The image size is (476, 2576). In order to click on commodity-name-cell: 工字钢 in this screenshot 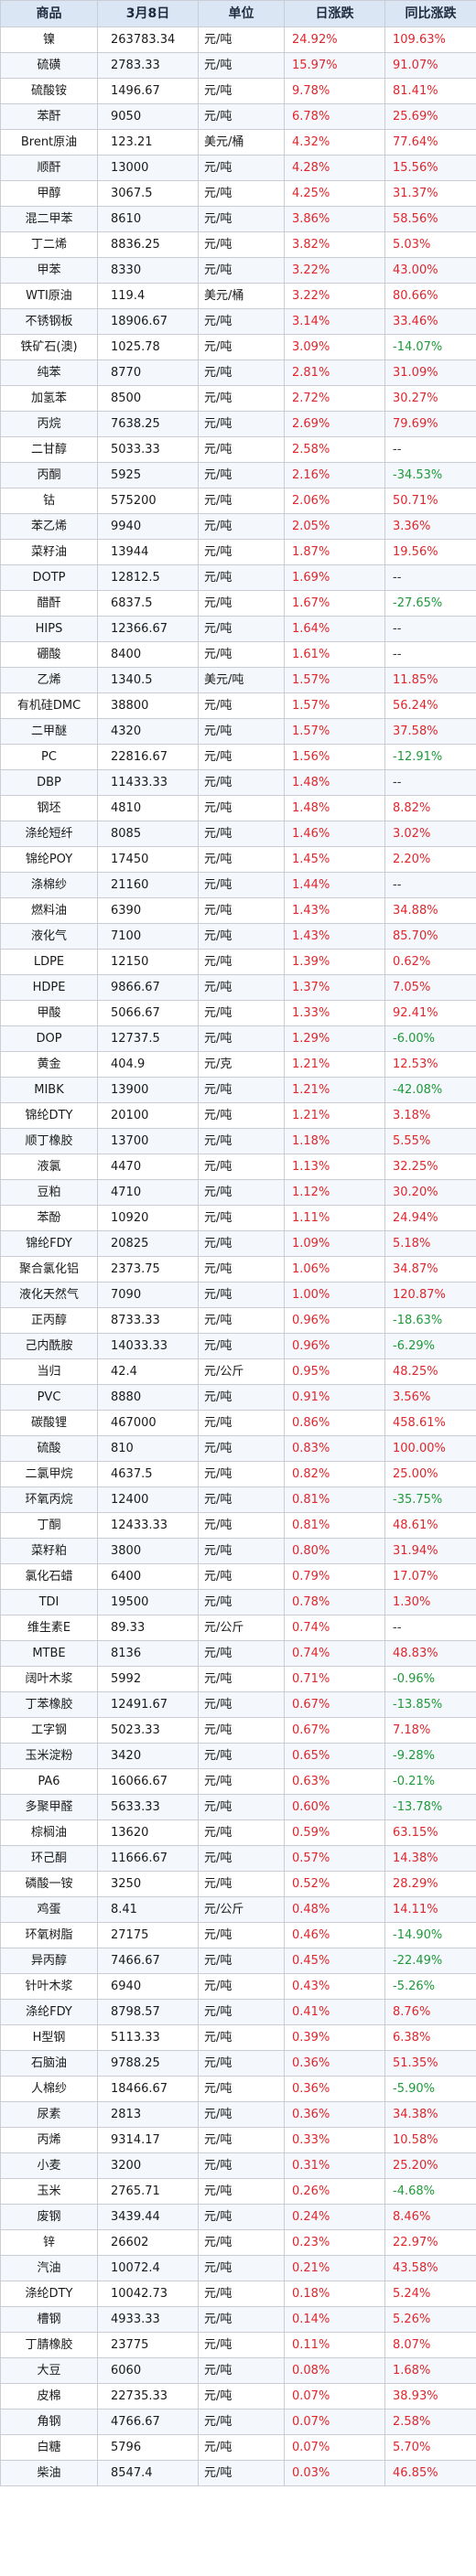, I will do `click(49, 1731)`.